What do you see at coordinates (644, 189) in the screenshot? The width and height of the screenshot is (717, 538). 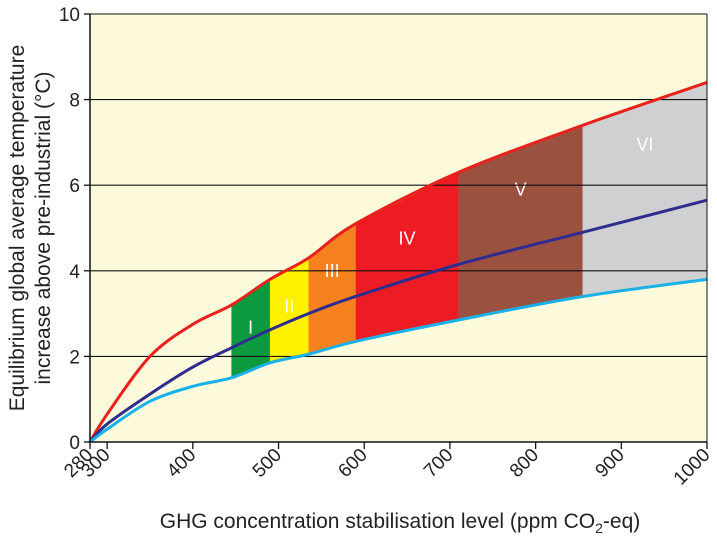 I see `band-vi` at bounding box center [644, 189].